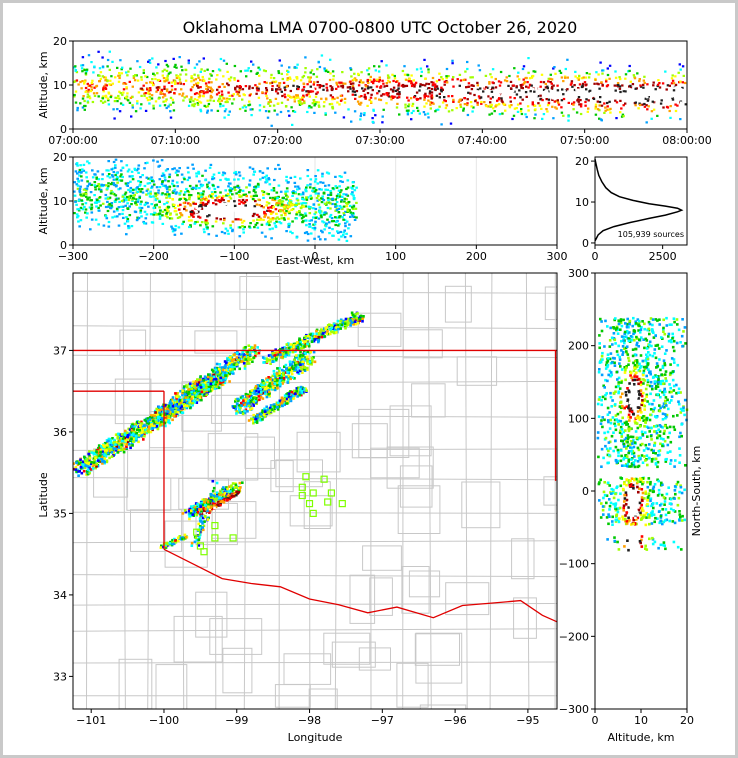 The width and height of the screenshot is (738, 758). Describe the element at coordinates (313, 254) in the screenshot. I see `east-west-x-ticks: −300 −200 −100 0 100 200 300` at that location.